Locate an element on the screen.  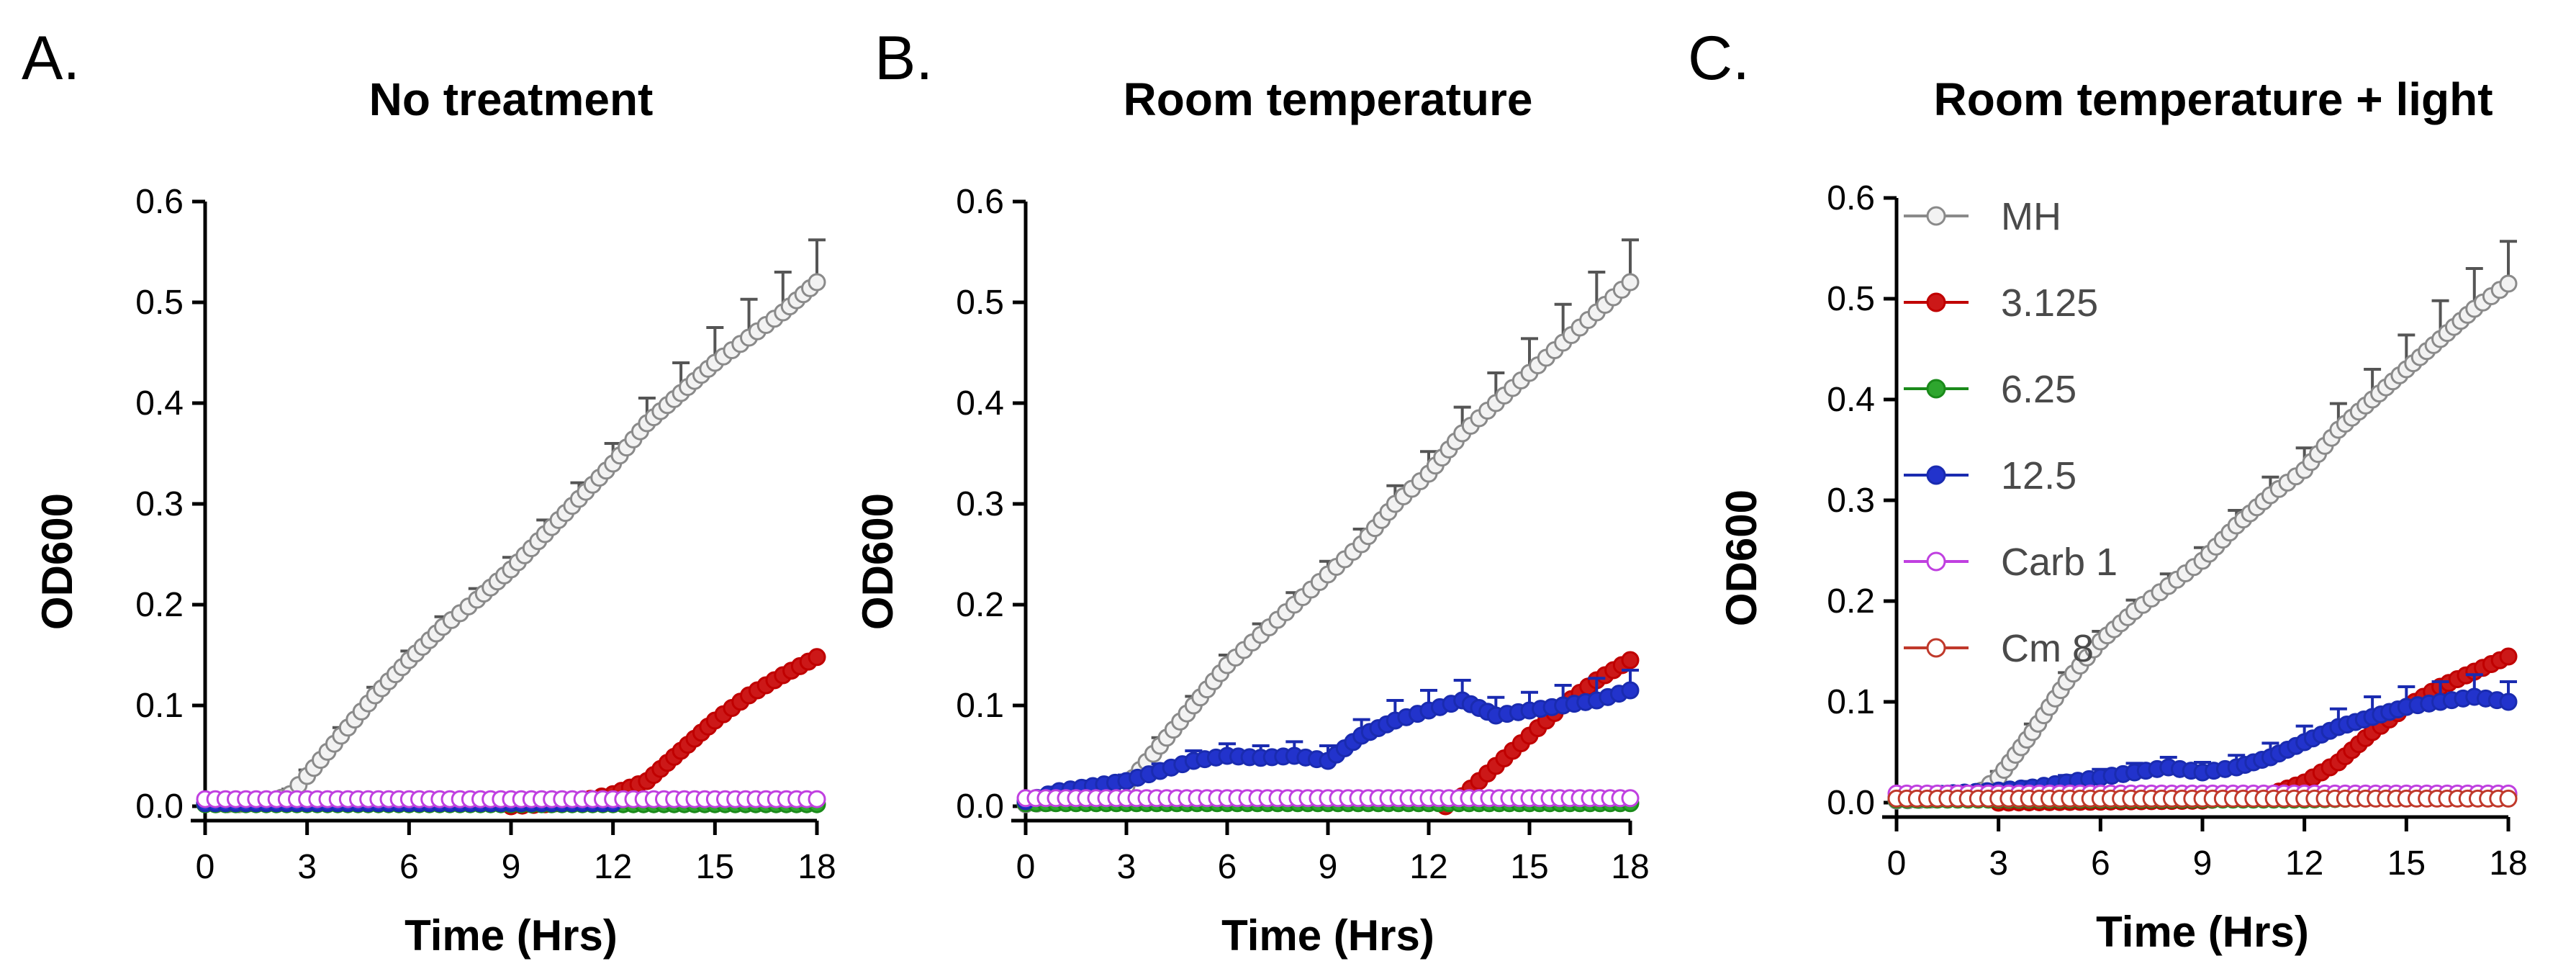
legend-item: MH is located at coordinates (1982, 216).